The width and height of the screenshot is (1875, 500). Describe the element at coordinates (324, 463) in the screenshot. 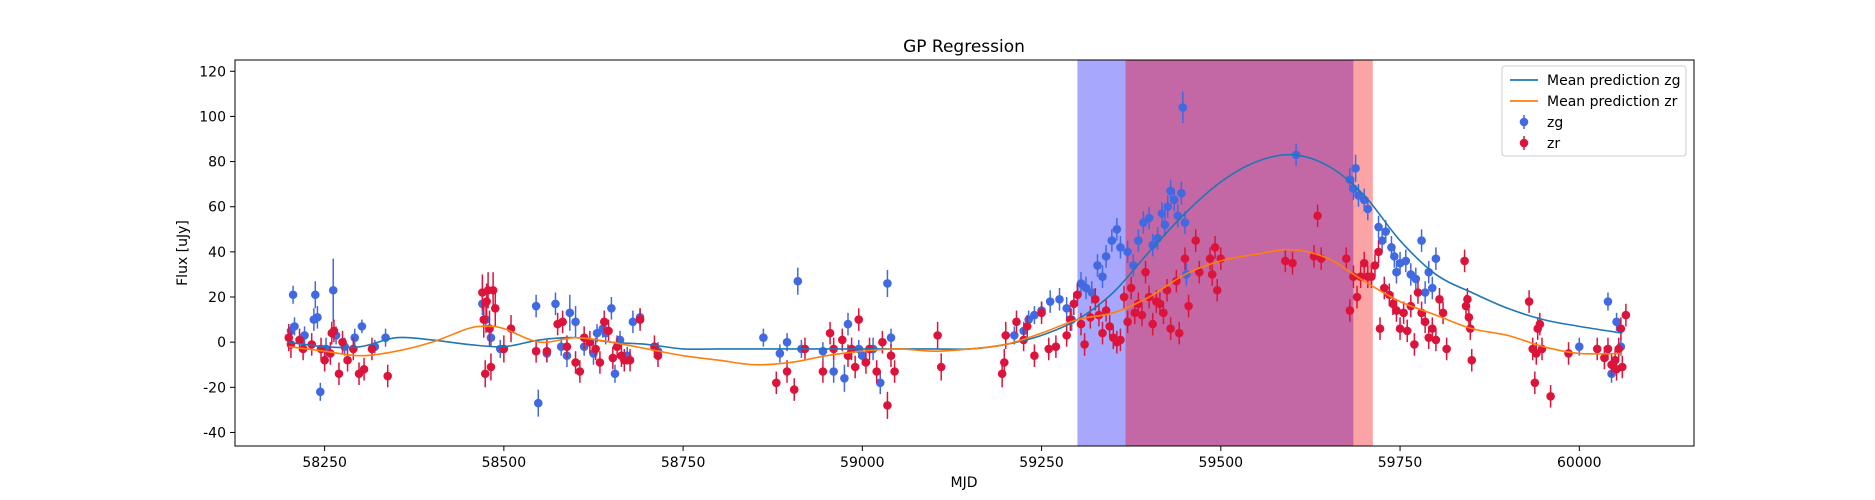

I see `x-tick-label: 58250` at that location.